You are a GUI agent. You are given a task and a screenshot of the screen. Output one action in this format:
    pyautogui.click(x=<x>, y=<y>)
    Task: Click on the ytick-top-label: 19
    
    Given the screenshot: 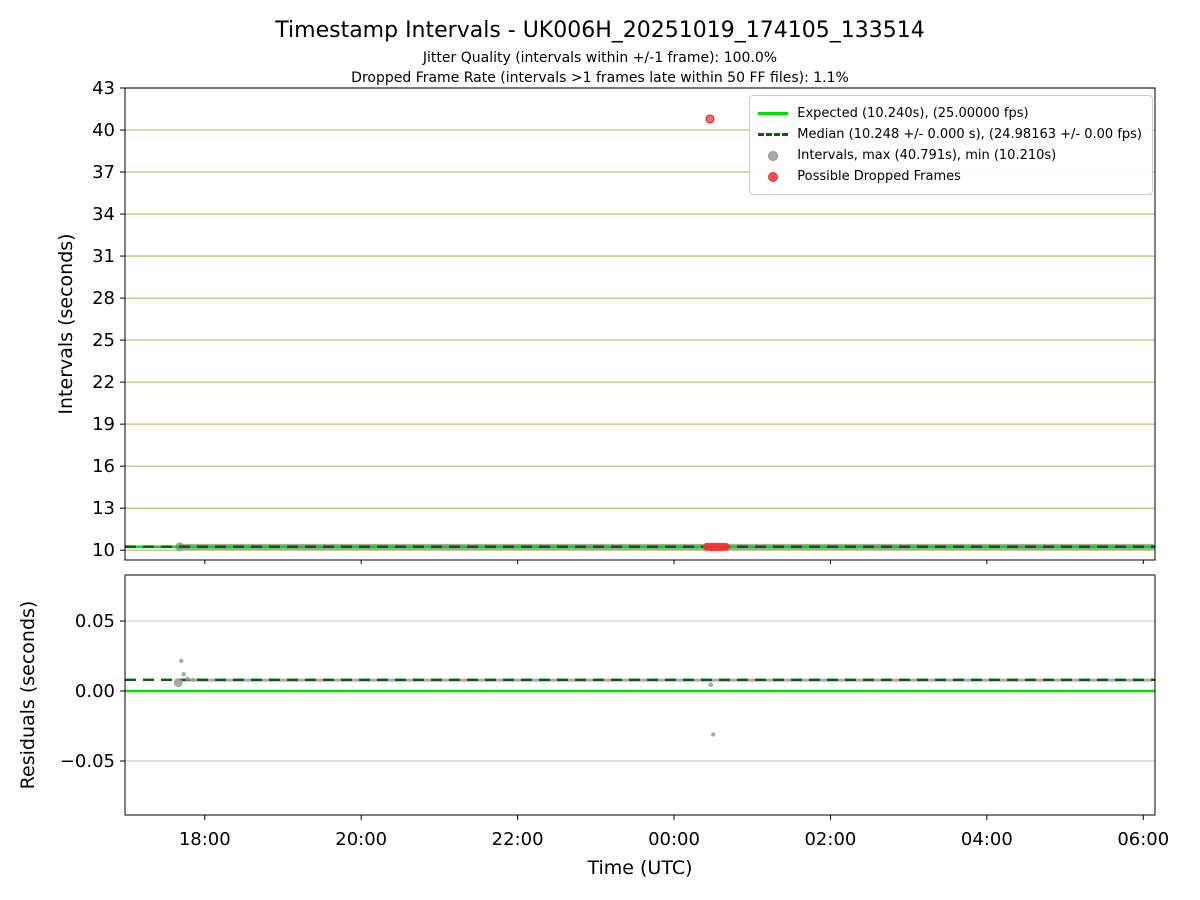 What is the action you would take?
    pyautogui.click(x=103, y=424)
    